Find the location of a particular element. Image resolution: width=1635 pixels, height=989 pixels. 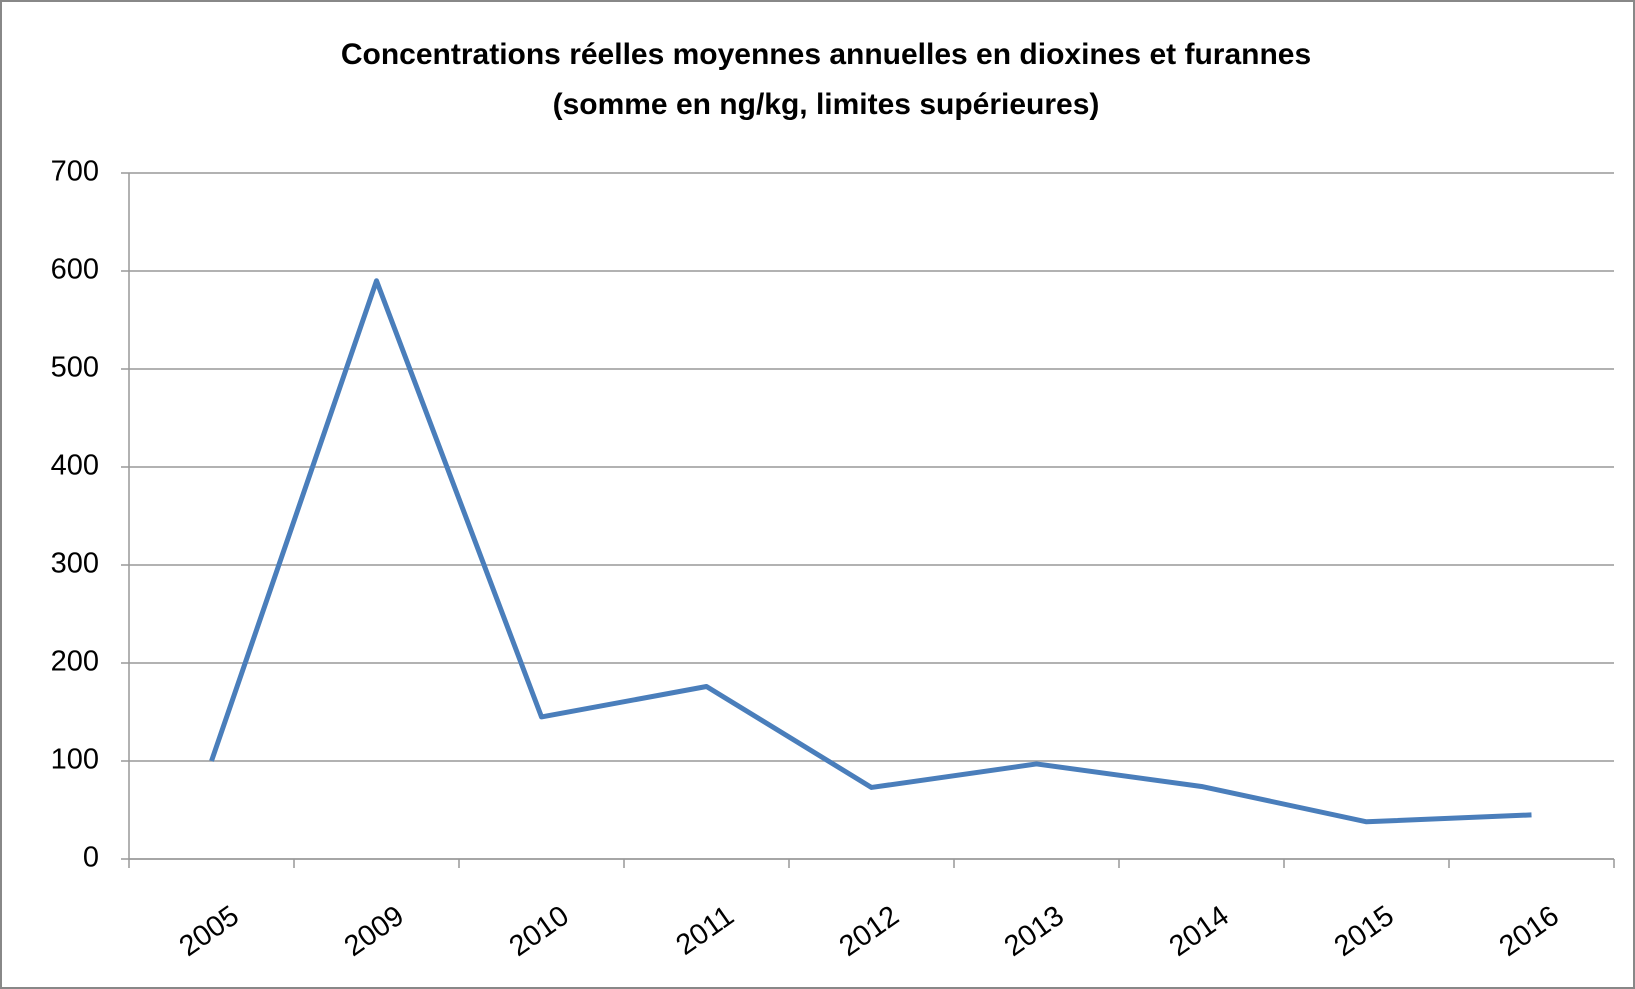

y-tick-label: 300 is located at coordinates (75, 564).